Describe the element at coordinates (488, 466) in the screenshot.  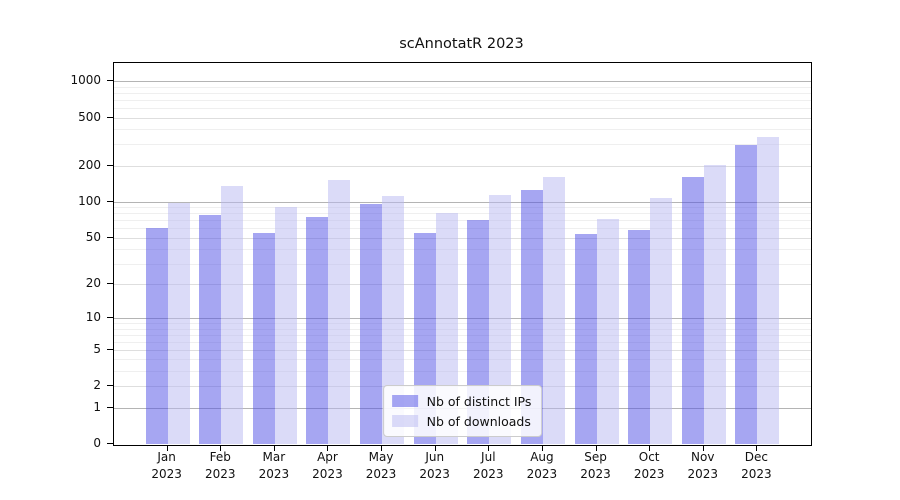
I see `x-tick-label: Jul 2023` at that location.